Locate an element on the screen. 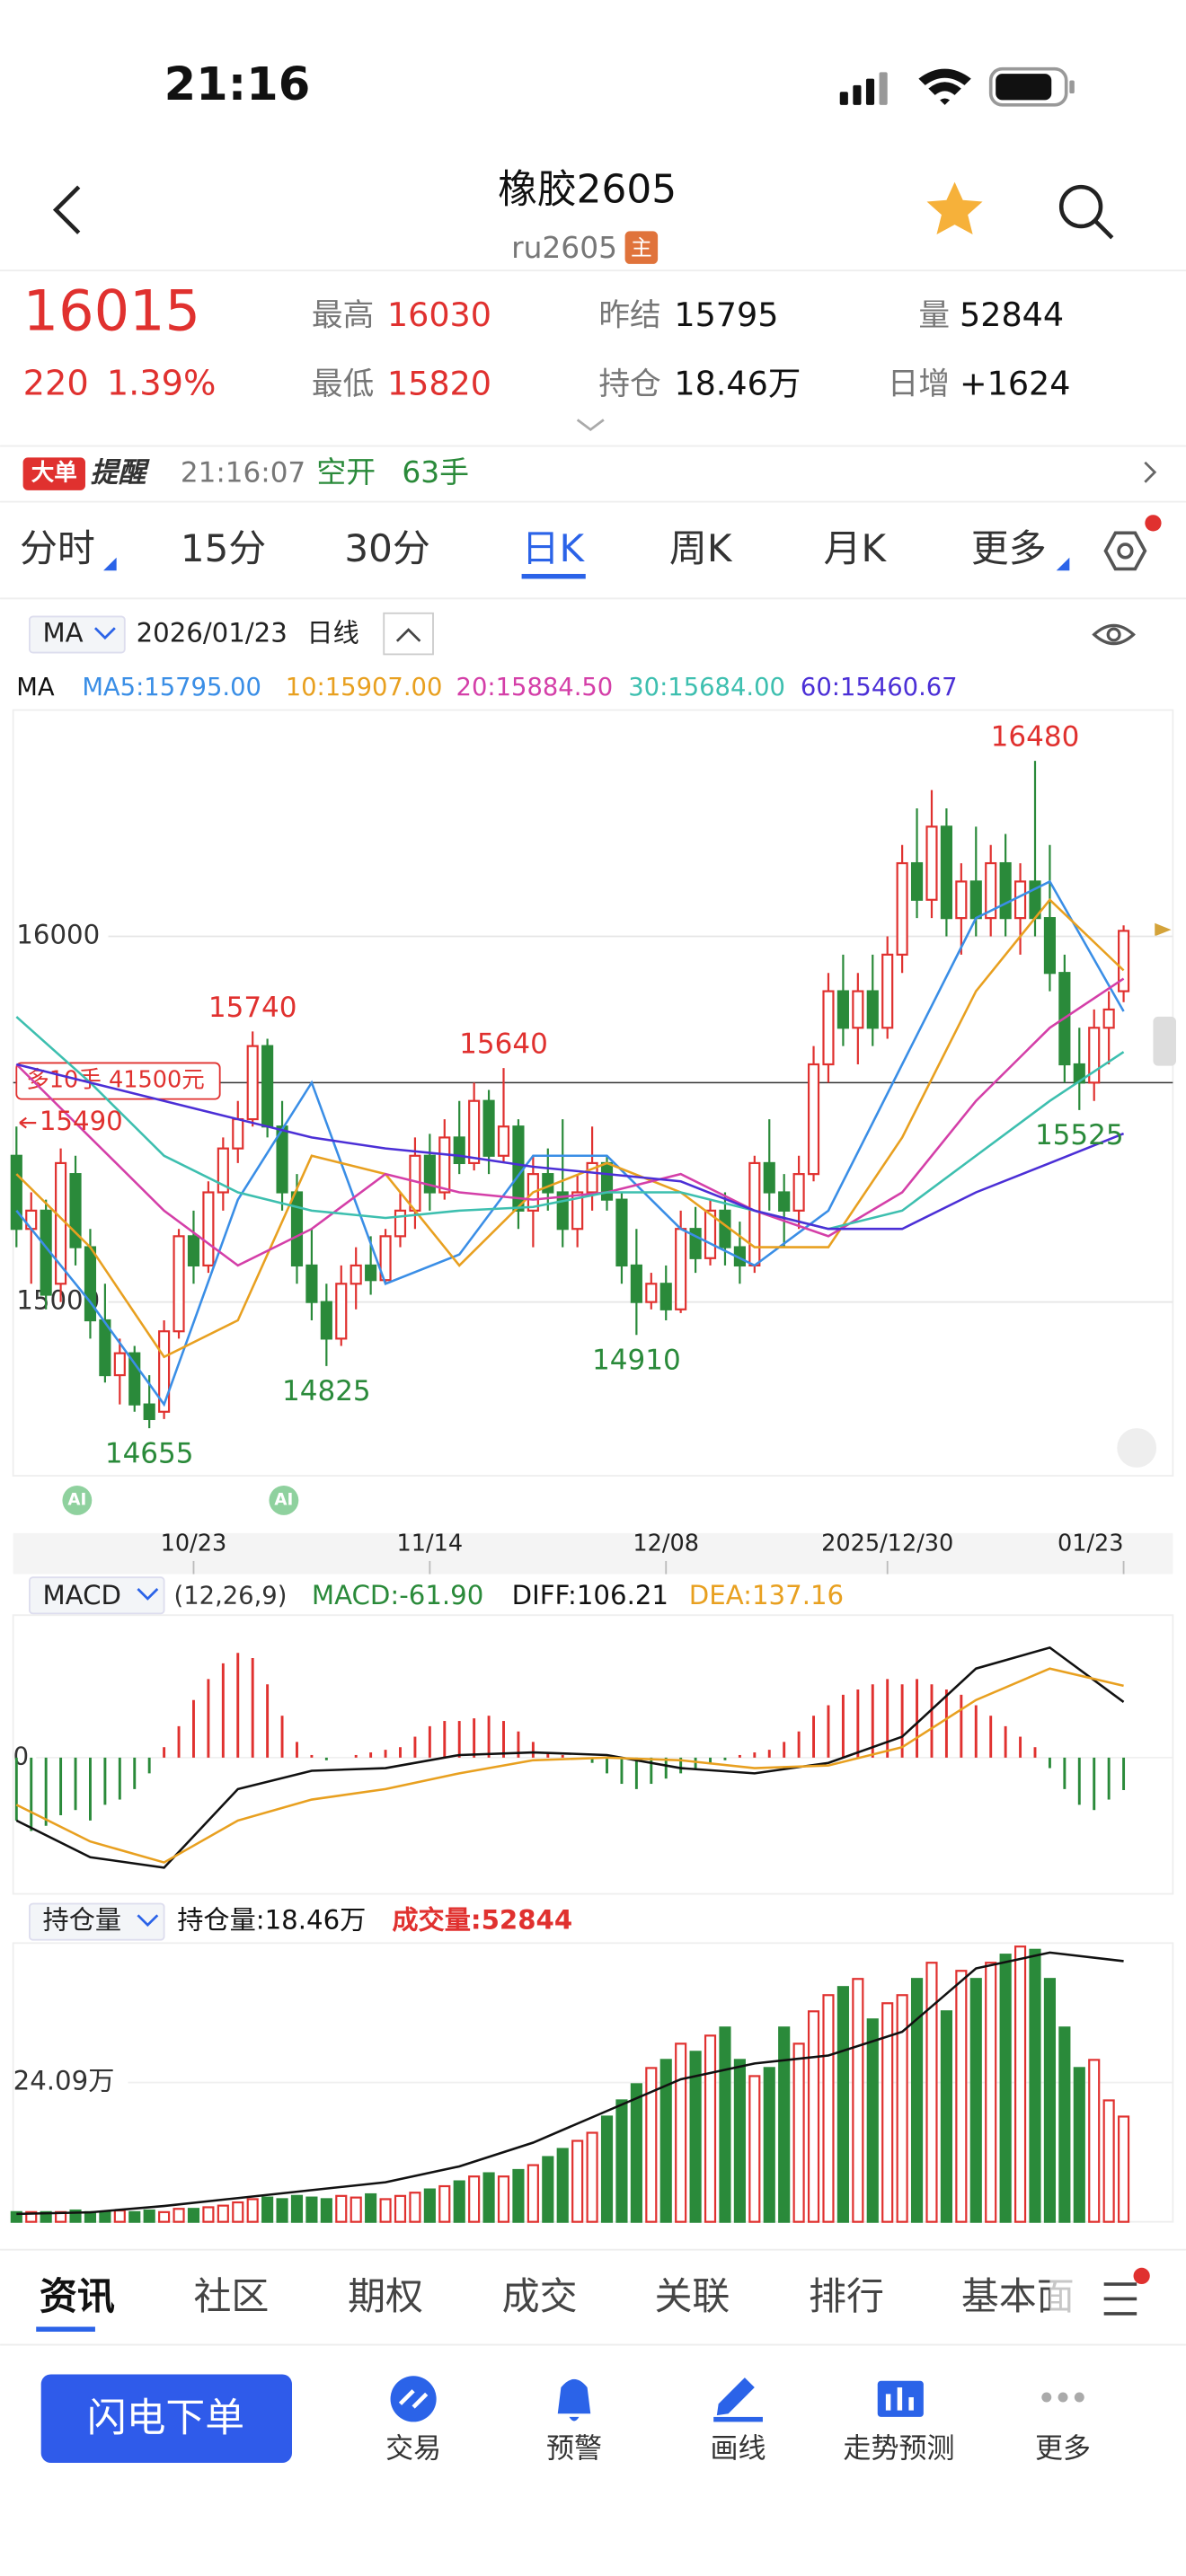 This screenshot has height=2576, width=1186. favorite-star is located at coordinates (954, 208).